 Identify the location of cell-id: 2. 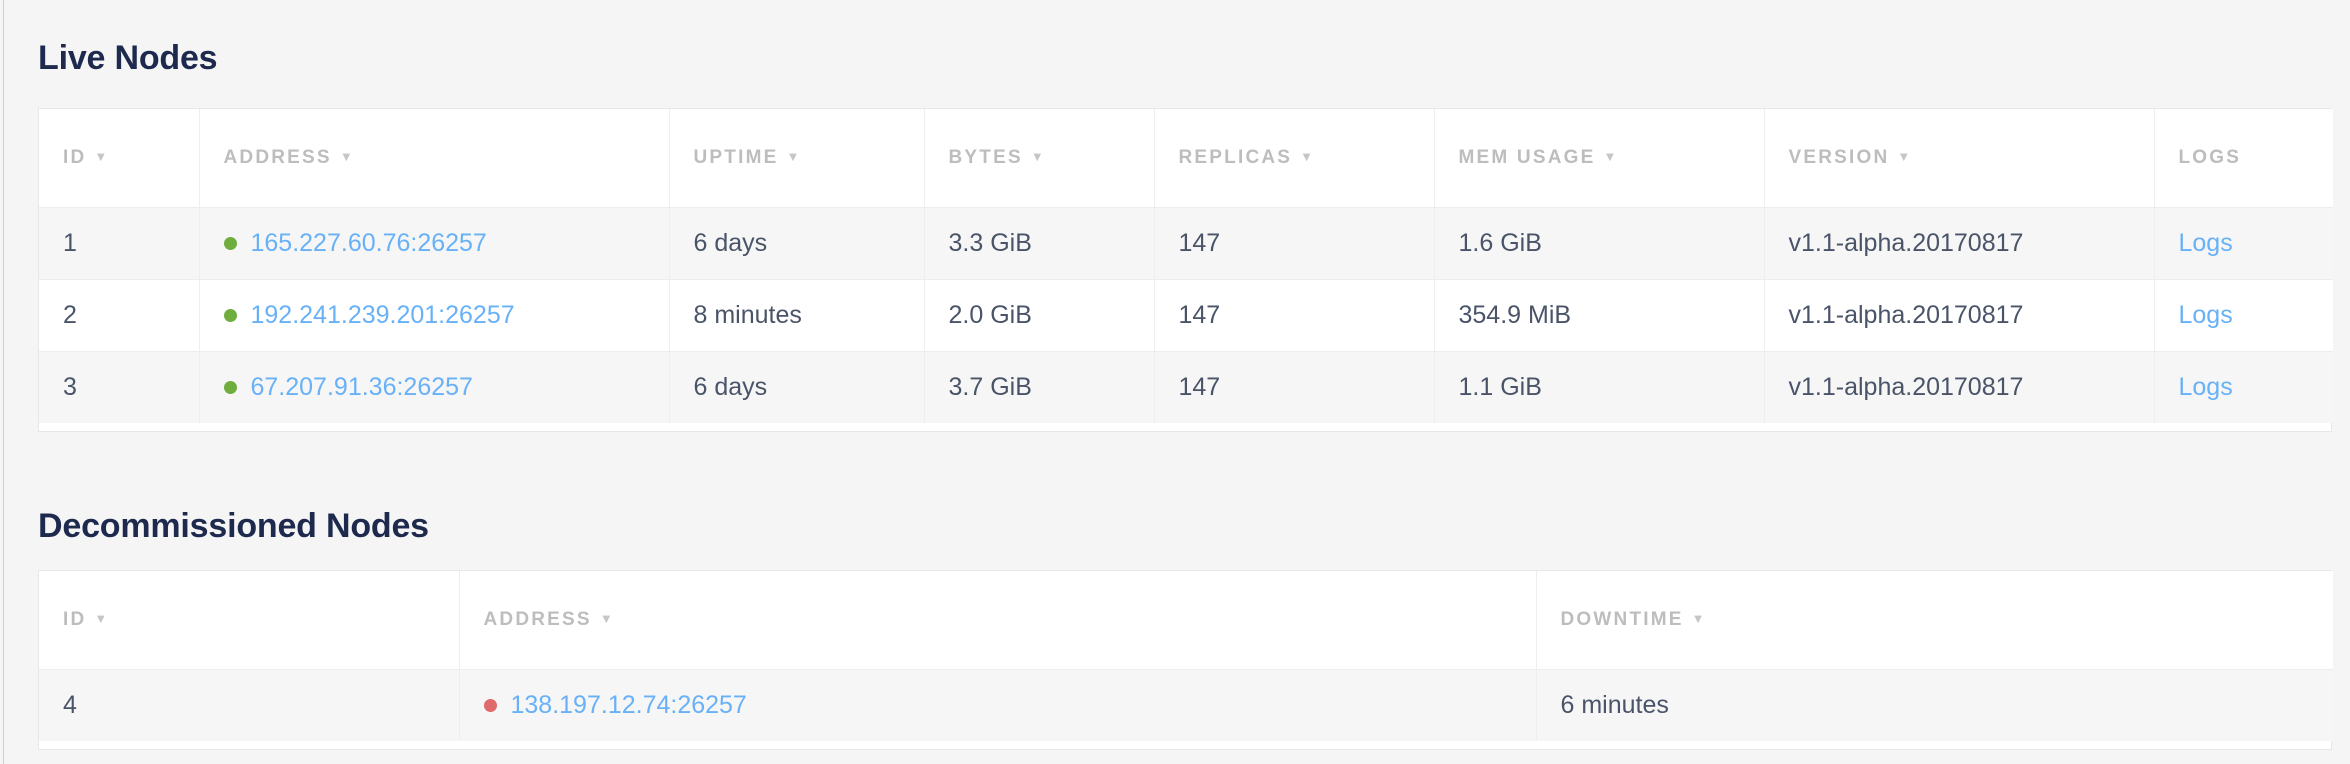
(119, 314).